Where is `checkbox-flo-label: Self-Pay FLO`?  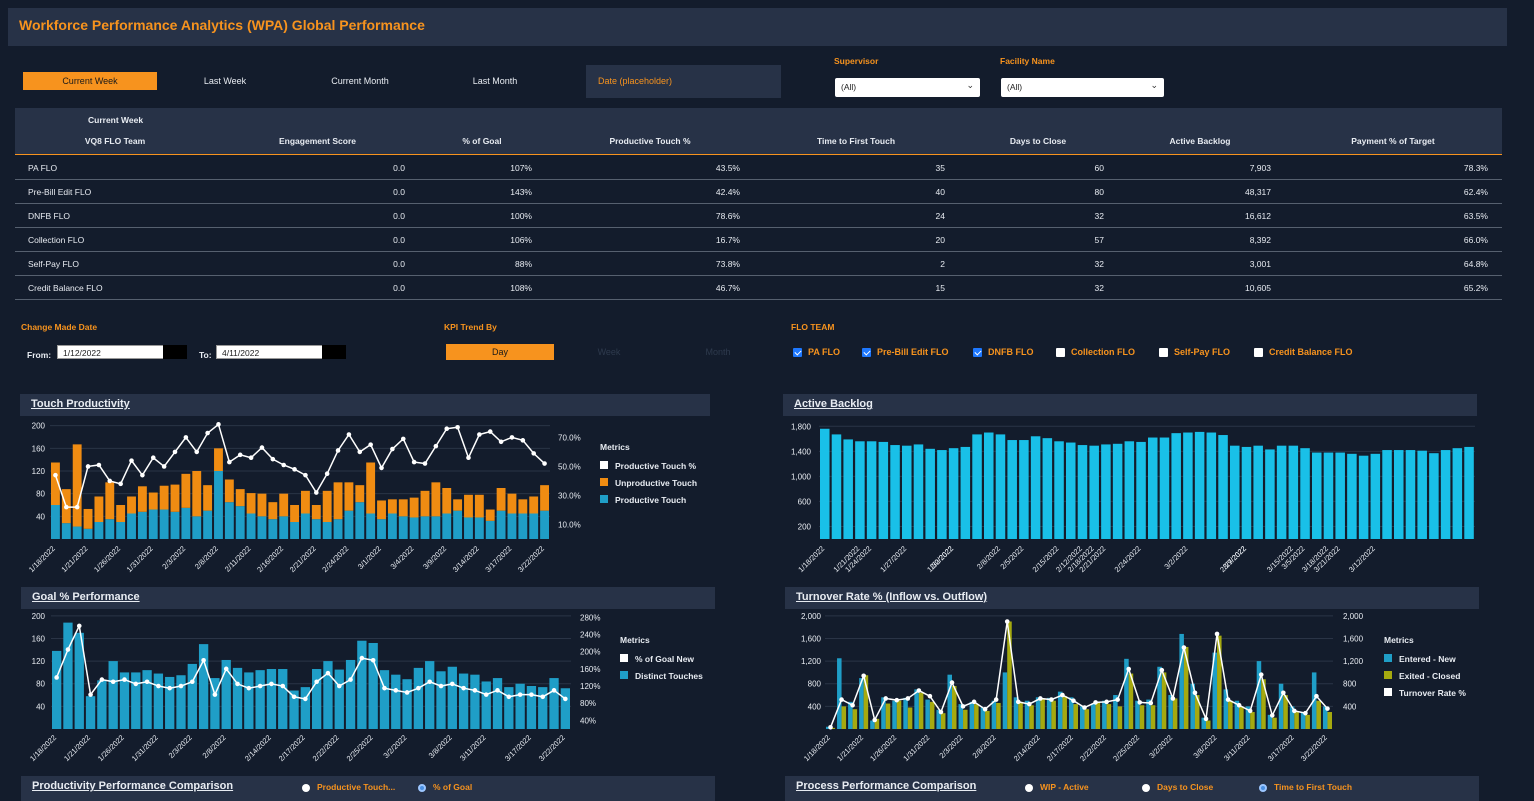
checkbox-flo-label: Self-Pay FLO is located at coordinates (1202, 352).